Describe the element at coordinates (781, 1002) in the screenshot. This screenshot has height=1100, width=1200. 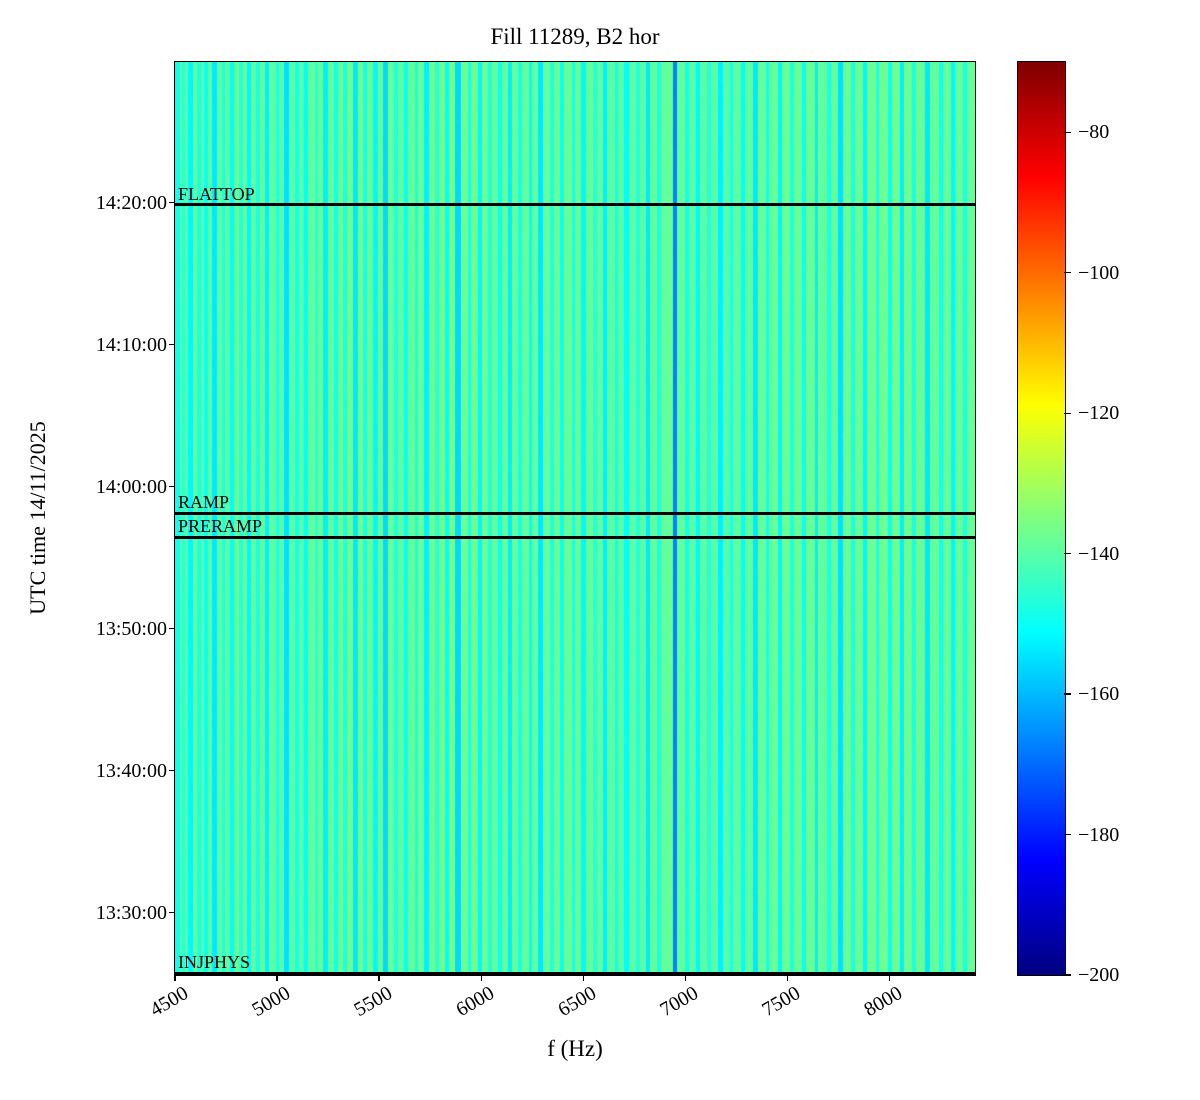
I see `x-tick-label: 7500` at that location.